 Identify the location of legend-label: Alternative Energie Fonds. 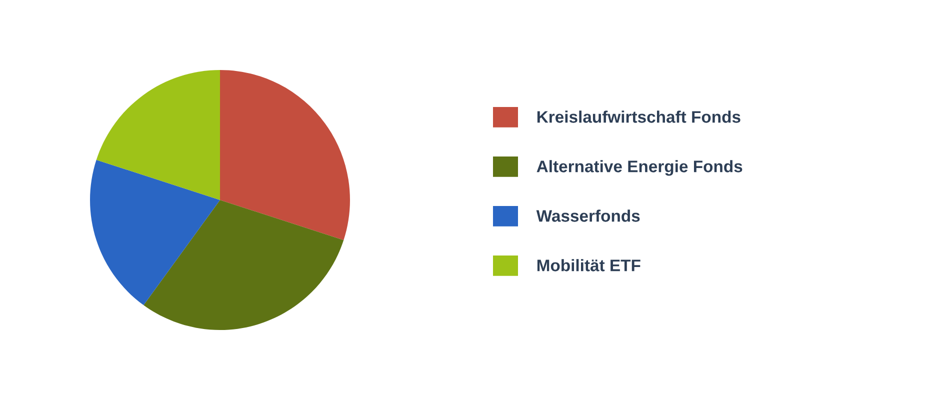
(639, 168).